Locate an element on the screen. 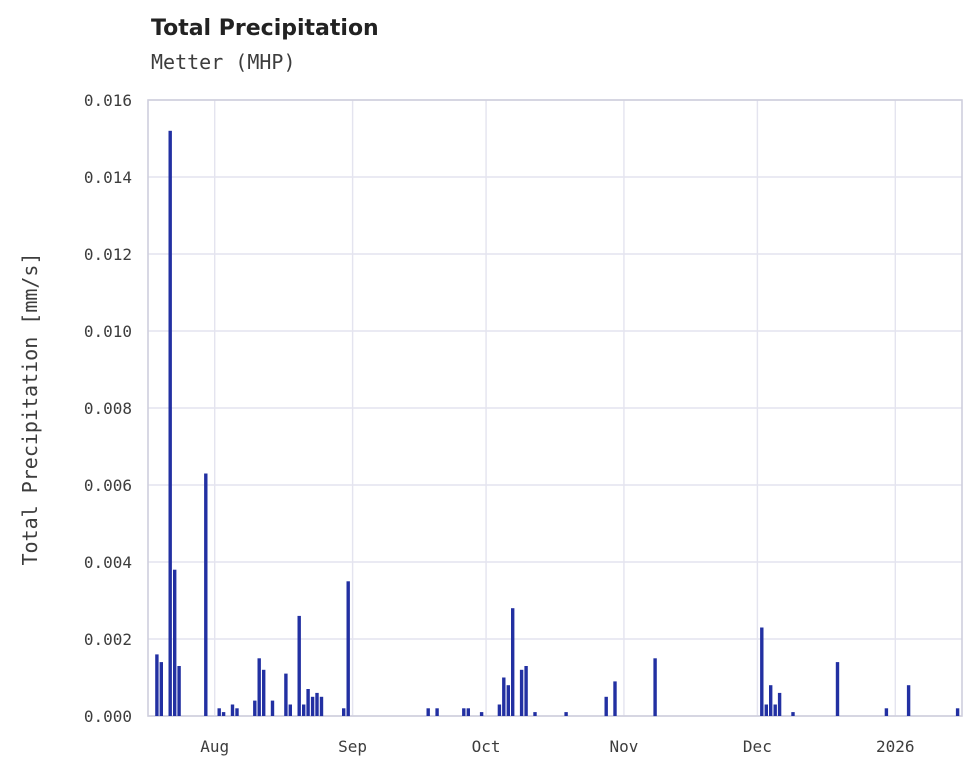  chart-subtitle: Metter (MHP) is located at coordinates (223, 62).